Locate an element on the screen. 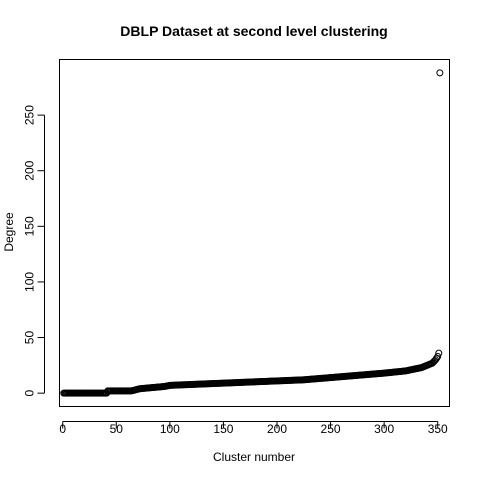  y-tick-label: 250 is located at coordinates (30, 115).